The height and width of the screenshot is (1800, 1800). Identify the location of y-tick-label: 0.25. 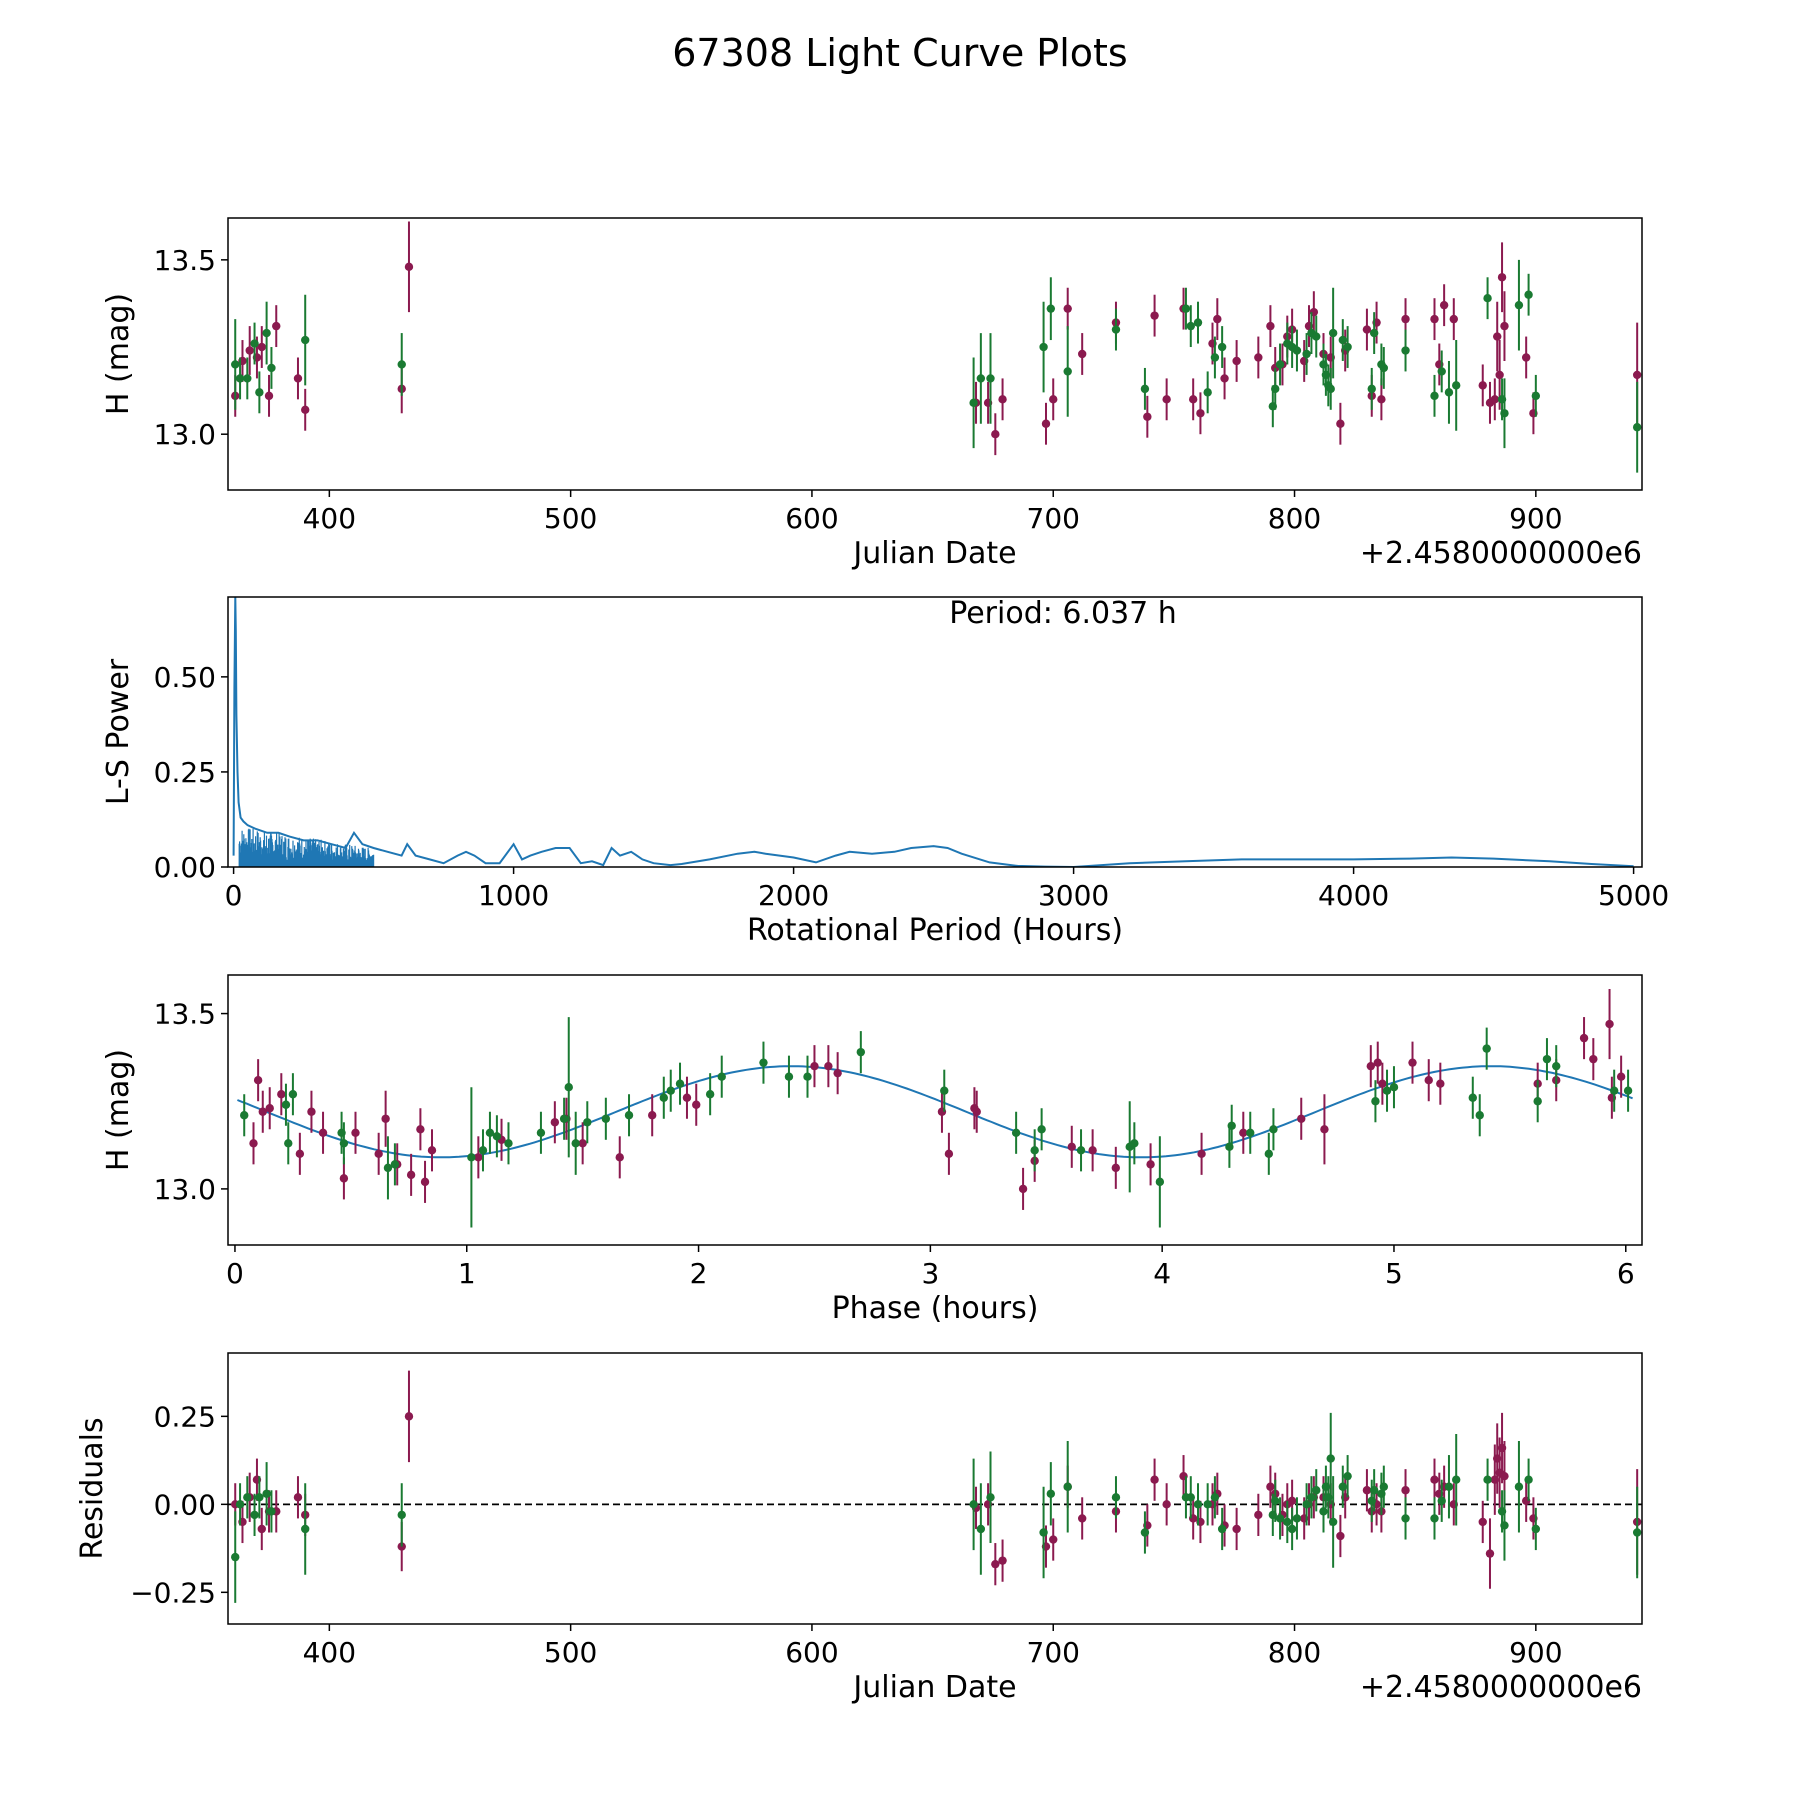
(185, 1416).